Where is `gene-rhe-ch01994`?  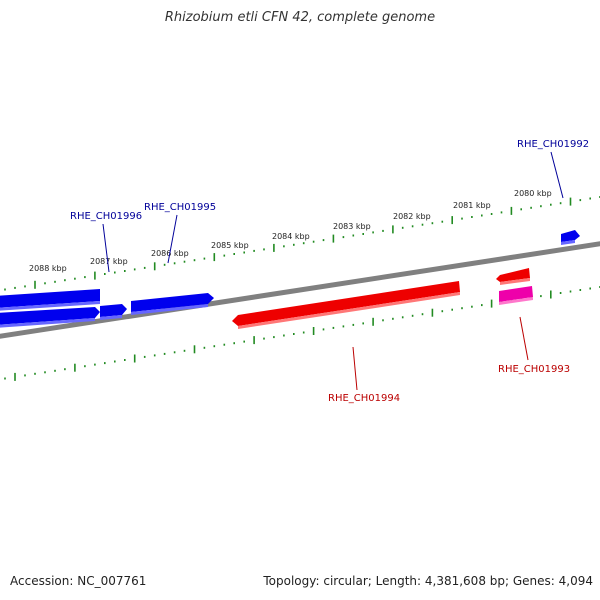
gene-rhe-ch01994 is located at coordinates (346, 305).